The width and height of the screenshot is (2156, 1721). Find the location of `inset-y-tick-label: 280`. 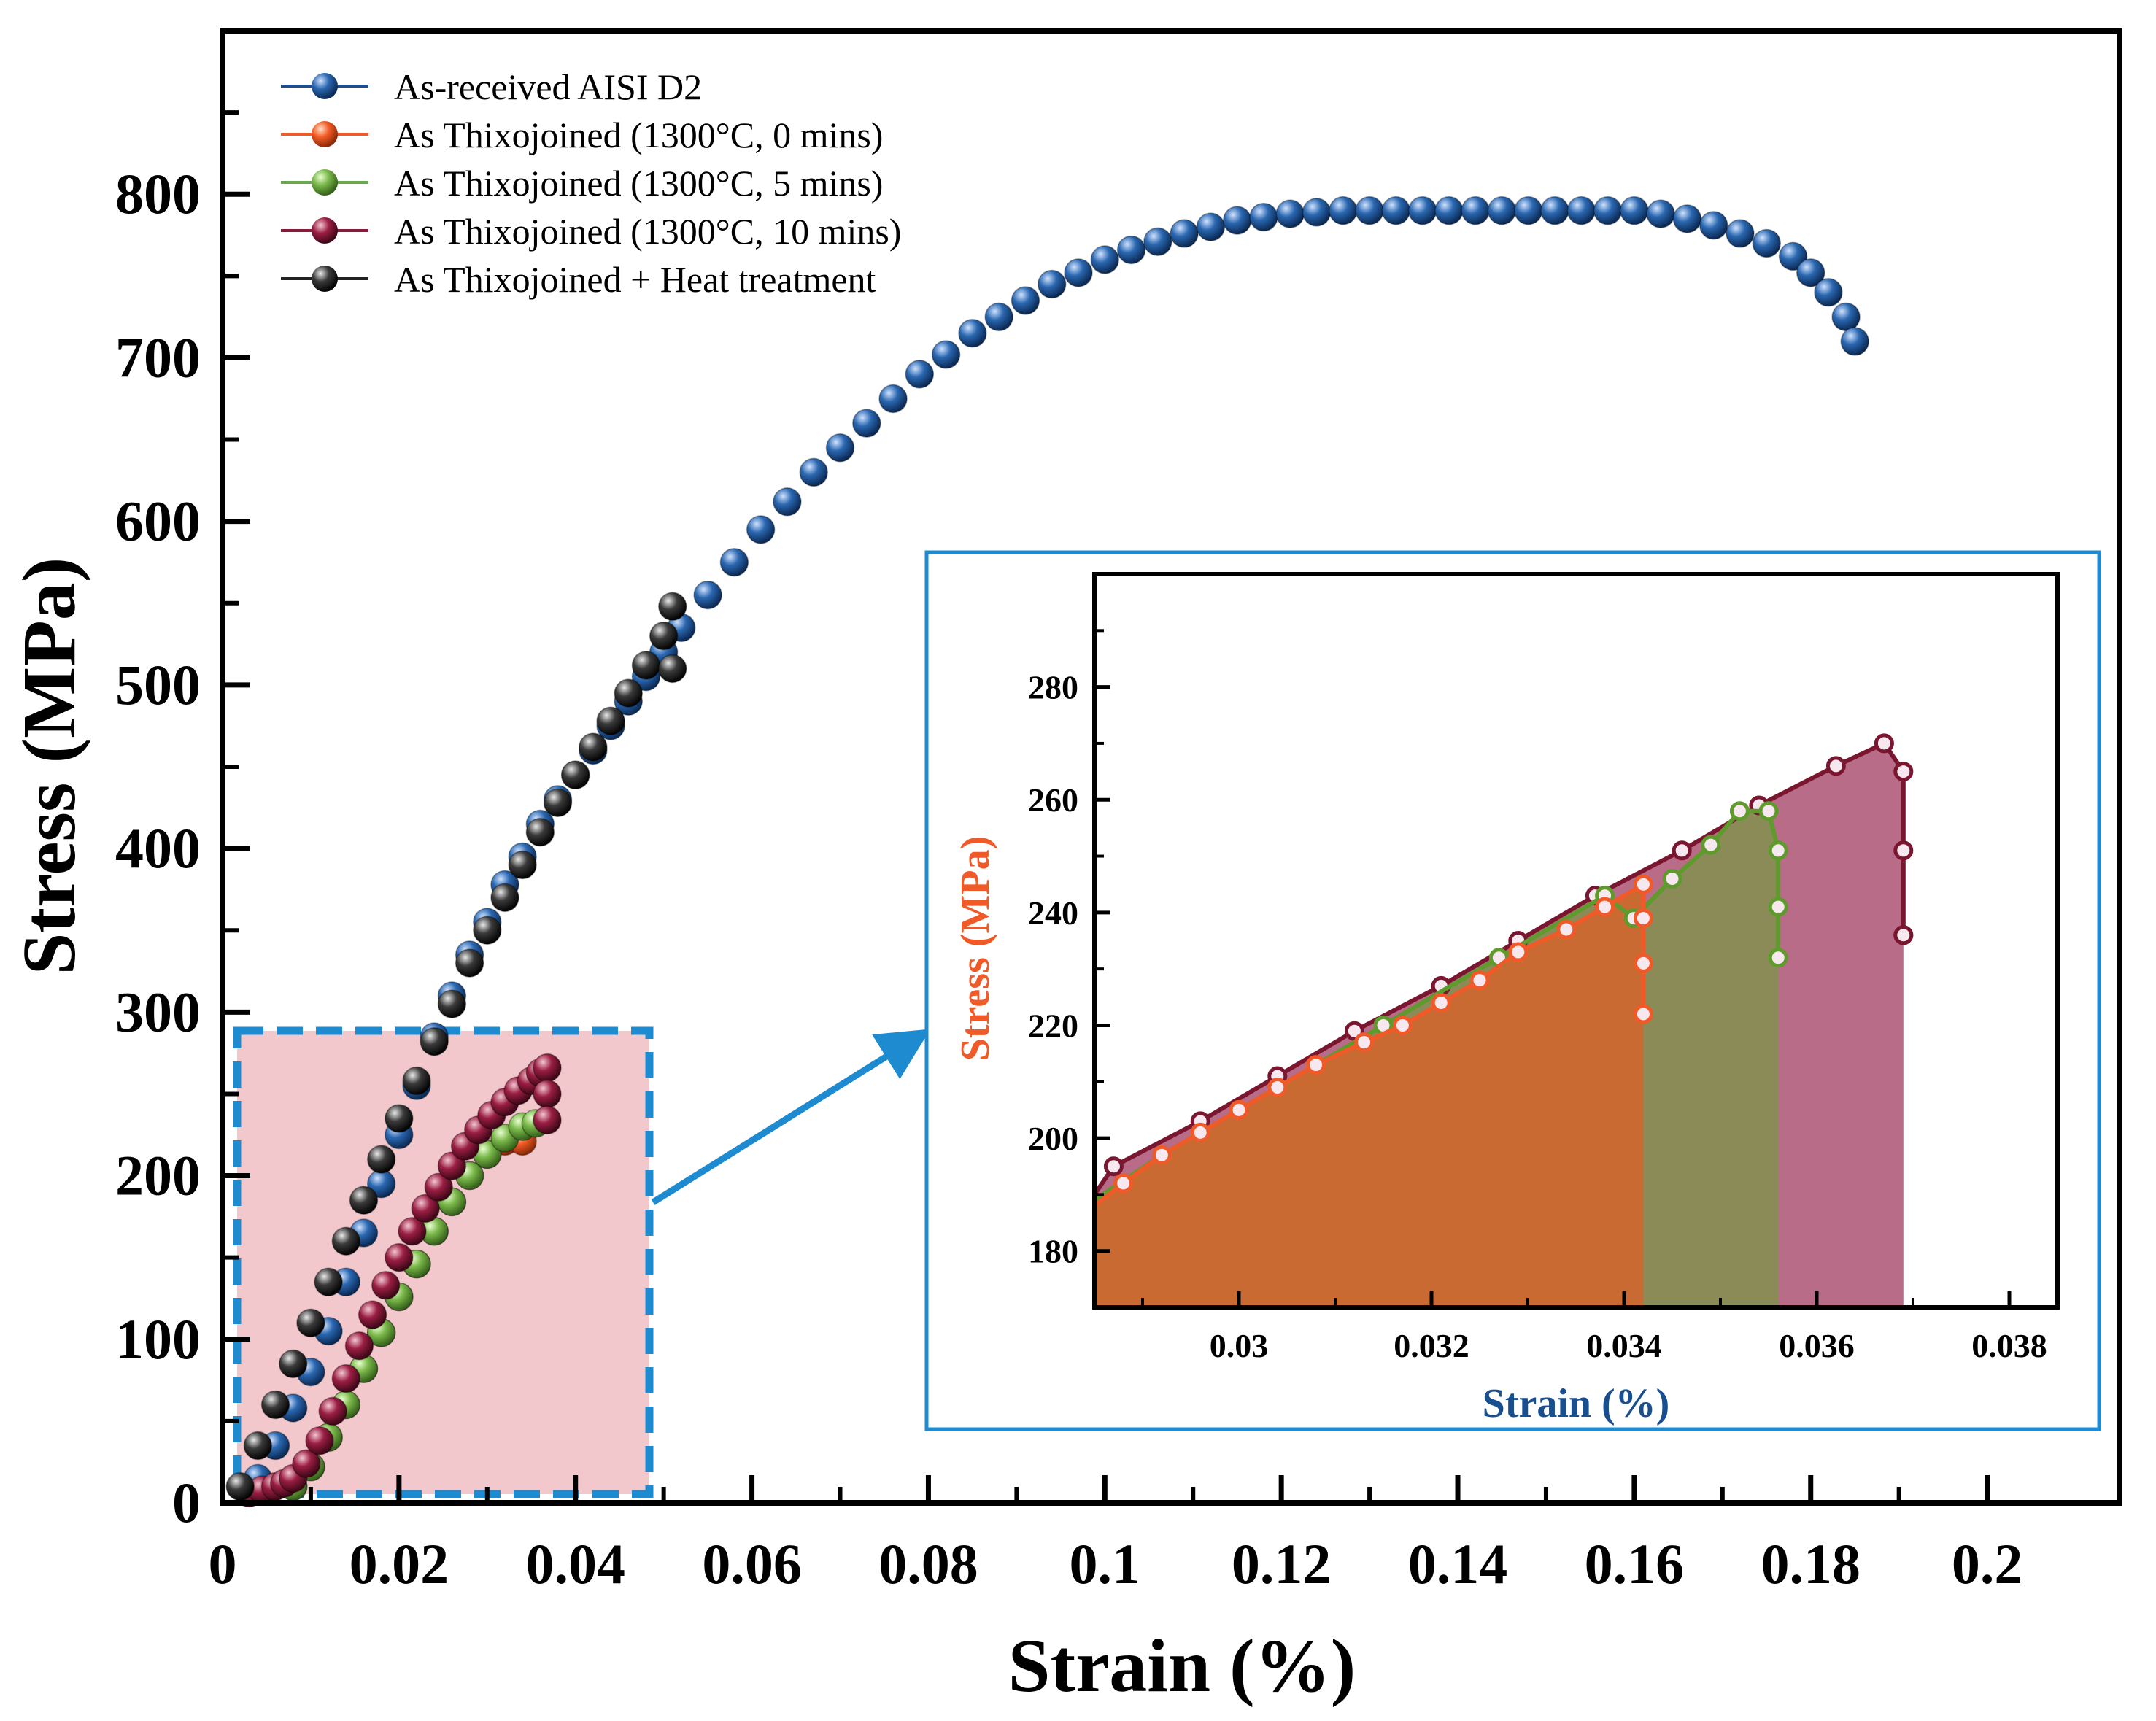

inset-y-tick-label: 280 is located at coordinates (1053, 687).